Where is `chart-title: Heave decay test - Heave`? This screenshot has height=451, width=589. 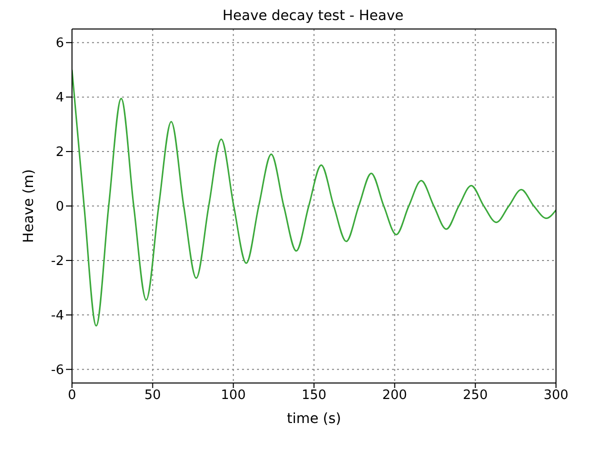 chart-title: Heave decay test - Heave is located at coordinates (313, 16).